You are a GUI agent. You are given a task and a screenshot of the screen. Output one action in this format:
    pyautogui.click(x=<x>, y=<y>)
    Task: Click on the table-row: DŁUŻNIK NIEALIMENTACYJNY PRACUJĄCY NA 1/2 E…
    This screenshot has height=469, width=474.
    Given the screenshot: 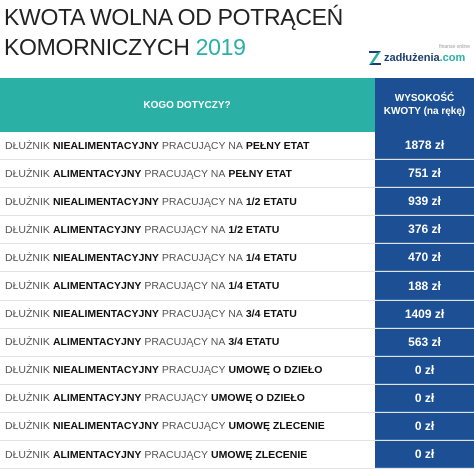 What is the action you would take?
    pyautogui.click(x=237, y=202)
    